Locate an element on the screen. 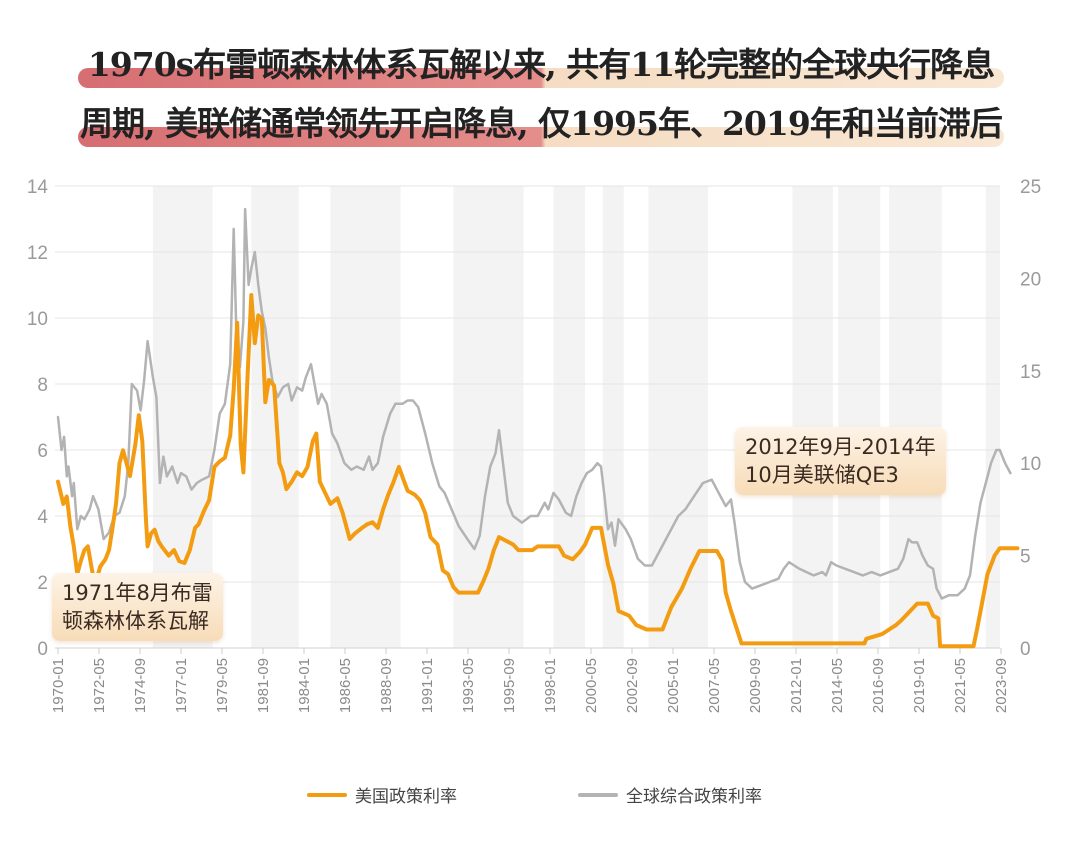 This screenshot has width=1080, height=844. x-tick-label: 1986-05 is located at coordinates (345, 685).